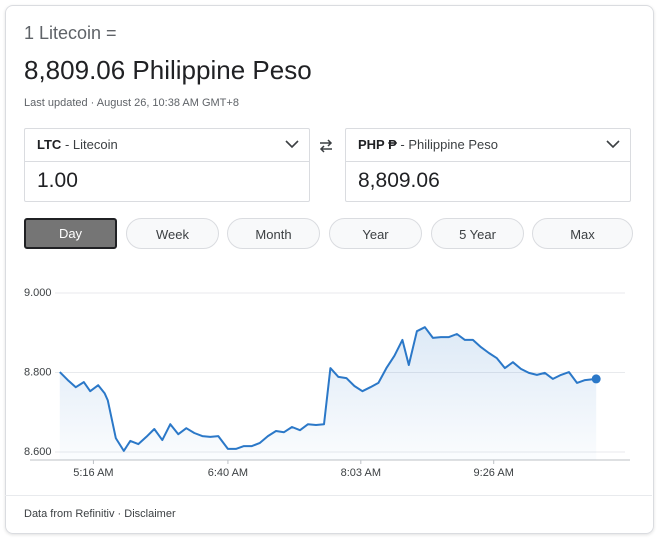 The width and height of the screenshot is (660, 540). What do you see at coordinates (494, 473) in the screenshot?
I see `x-tick-label: 9:26 AM` at bounding box center [494, 473].